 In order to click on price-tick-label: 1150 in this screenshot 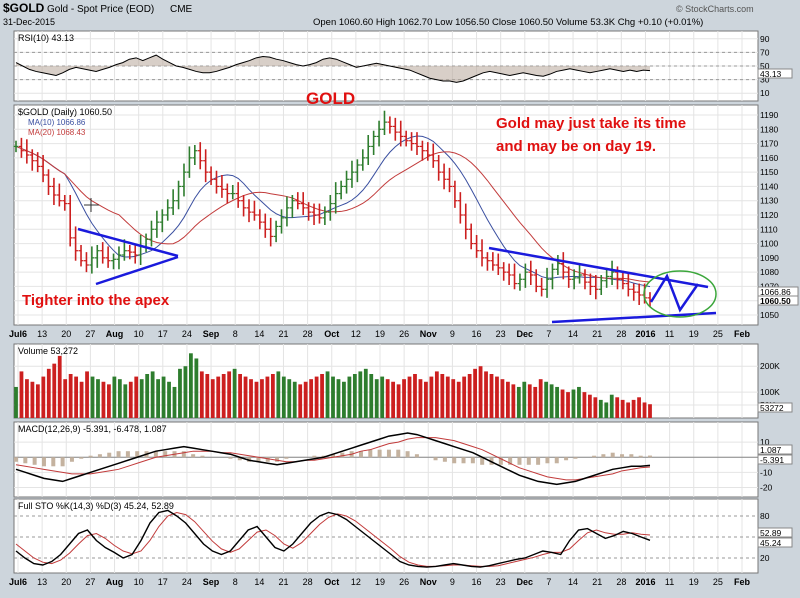, I will do `click(769, 172)`.